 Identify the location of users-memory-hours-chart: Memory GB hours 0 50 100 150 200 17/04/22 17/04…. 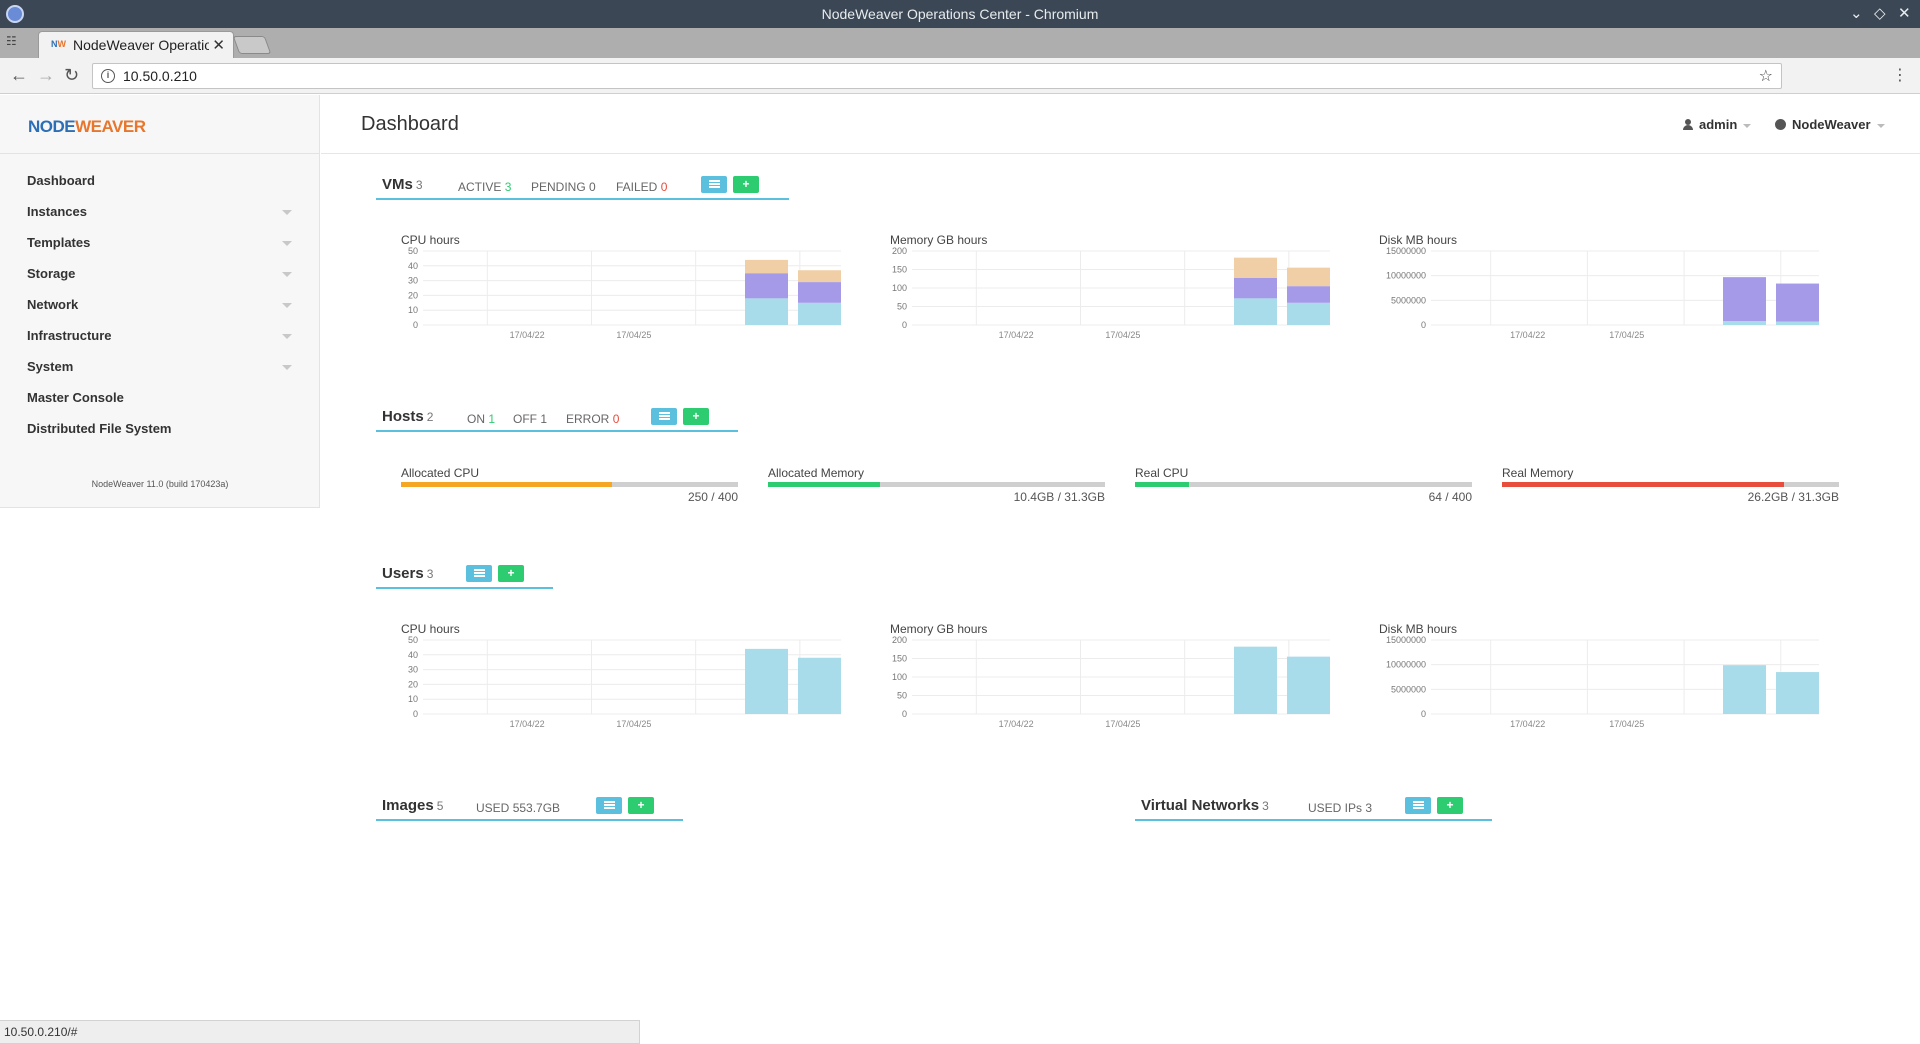
(1120, 677).